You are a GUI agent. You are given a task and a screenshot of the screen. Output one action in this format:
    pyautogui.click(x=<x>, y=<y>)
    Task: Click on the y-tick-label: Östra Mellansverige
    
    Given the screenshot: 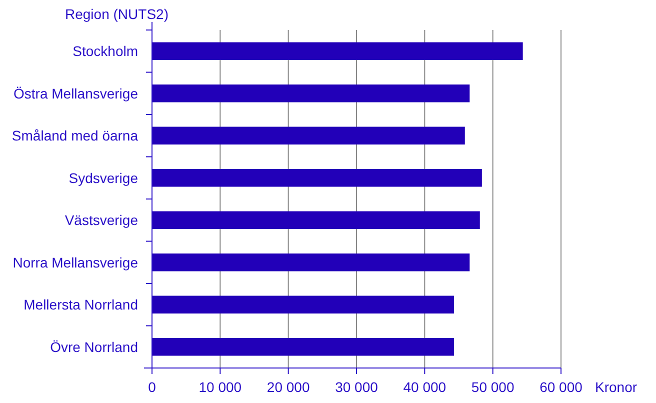 What is the action you would take?
    pyautogui.click(x=76, y=93)
    